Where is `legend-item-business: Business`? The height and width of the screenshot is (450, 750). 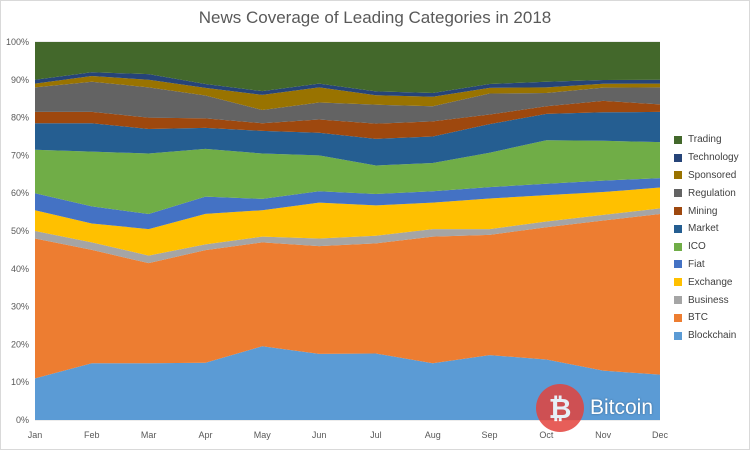 legend-item-business: Business is located at coordinates (706, 300).